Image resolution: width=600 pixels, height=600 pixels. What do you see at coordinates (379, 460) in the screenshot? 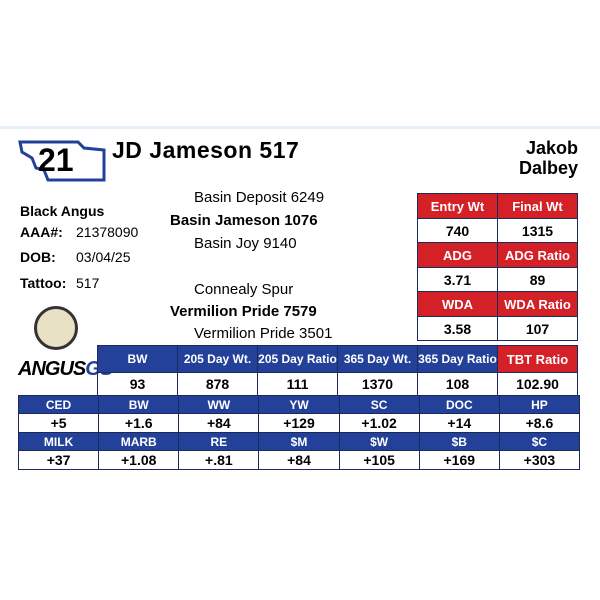
I see `cell: +105` at bounding box center [379, 460].